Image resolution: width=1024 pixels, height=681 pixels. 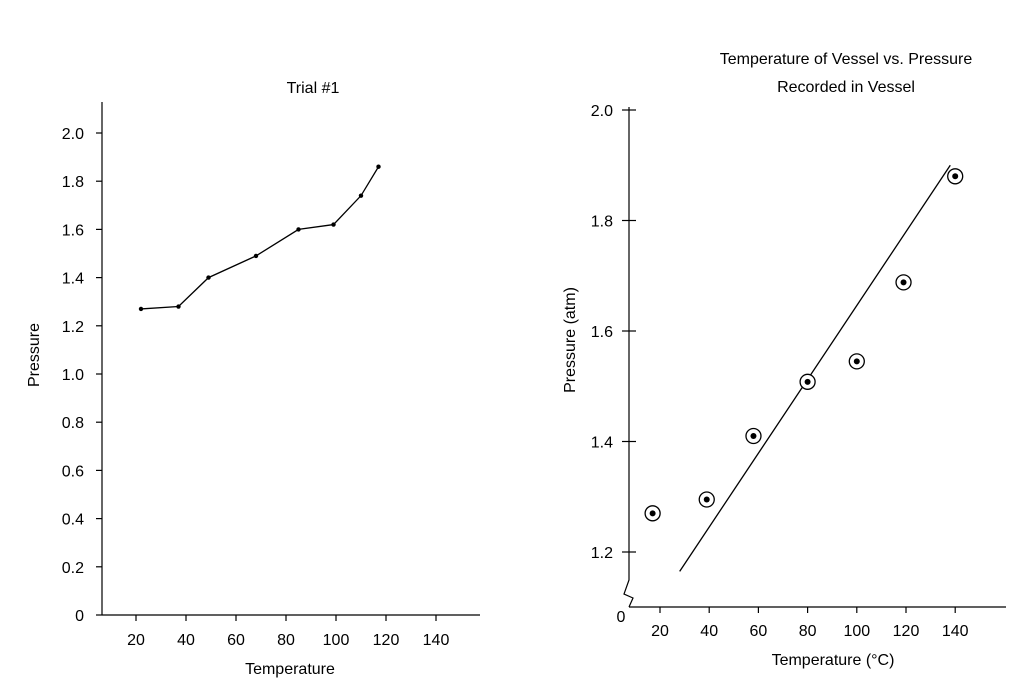 I want to click on y-tick-label: 0, so click(x=79, y=616).